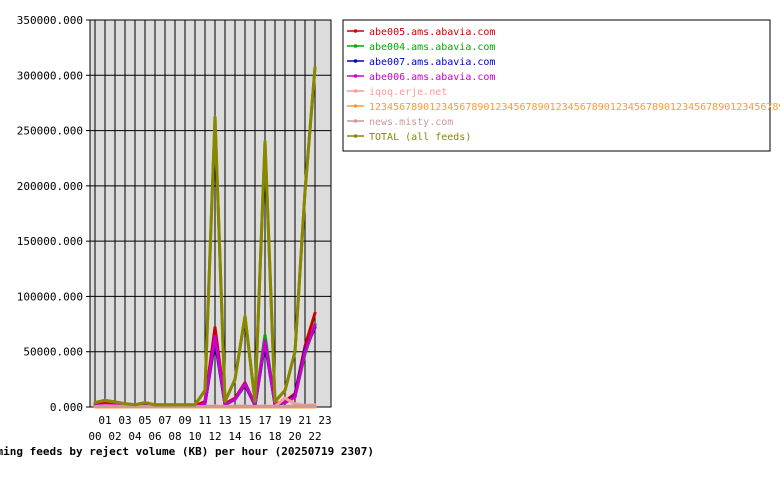 This screenshot has width=780, height=480. What do you see at coordinates (104, 420) in the screenshot?
I see `x-tick-label: 01` at bounding box center [104, 420].